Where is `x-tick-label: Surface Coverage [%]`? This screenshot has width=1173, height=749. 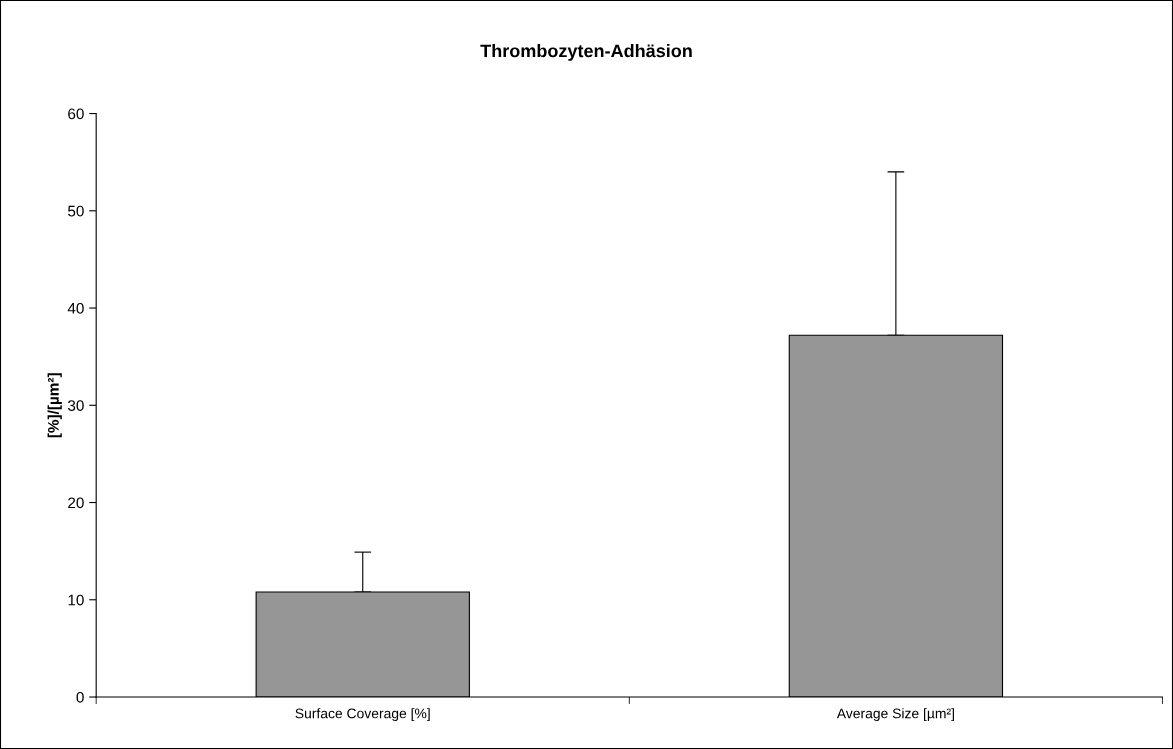 x-tick-label: Surface Coverage [%] is located at coordinates (362, 715).